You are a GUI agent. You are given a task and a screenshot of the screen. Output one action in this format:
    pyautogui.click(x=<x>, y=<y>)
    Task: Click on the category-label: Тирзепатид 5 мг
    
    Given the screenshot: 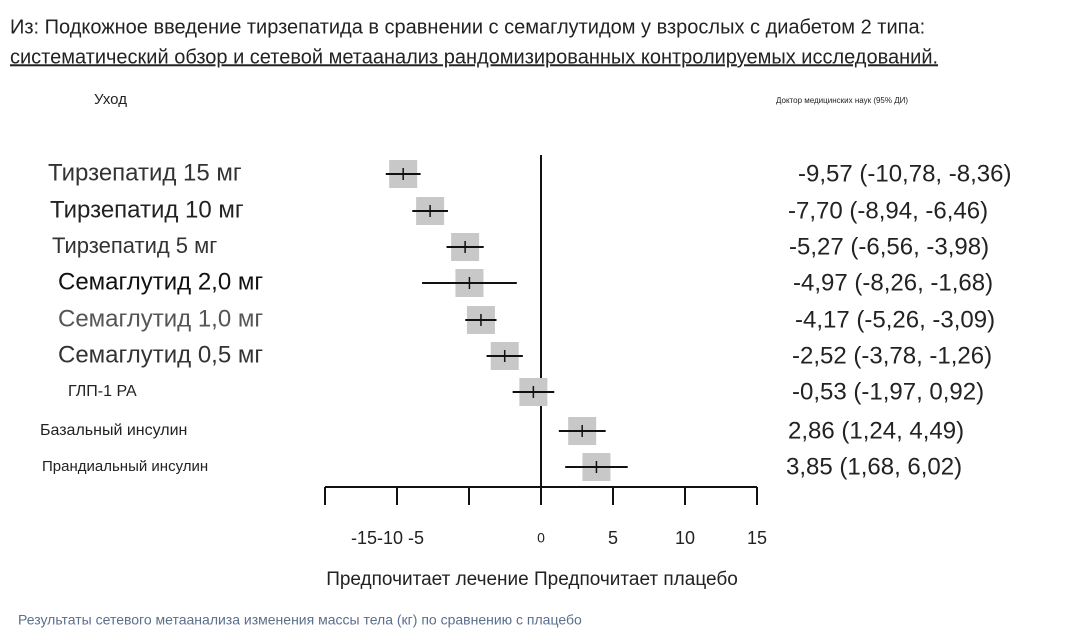 What is the action you would take?
    pyautogui.click(x=134, y=245)
    